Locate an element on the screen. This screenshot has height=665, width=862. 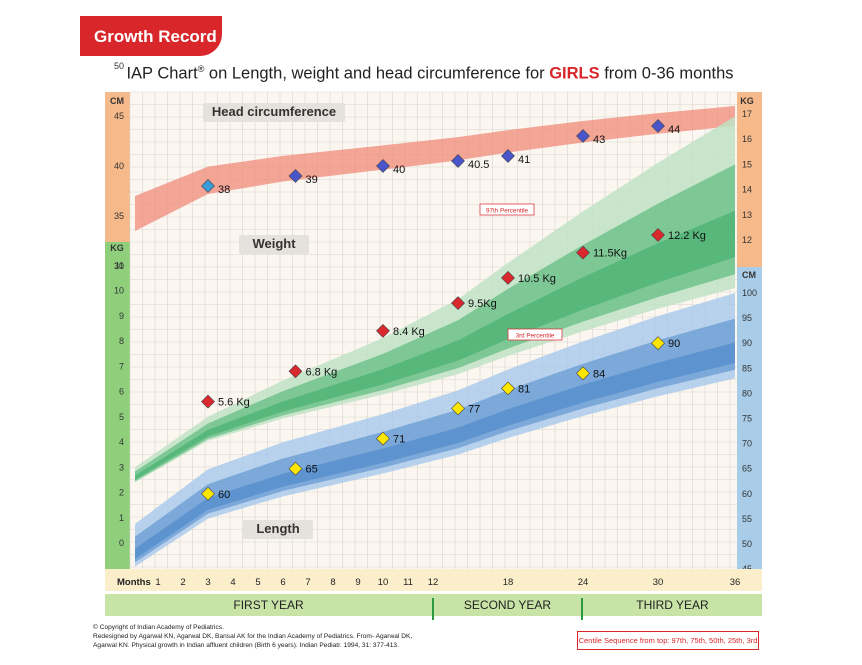
month-tick: 12 is located at coordinates (433, 582).